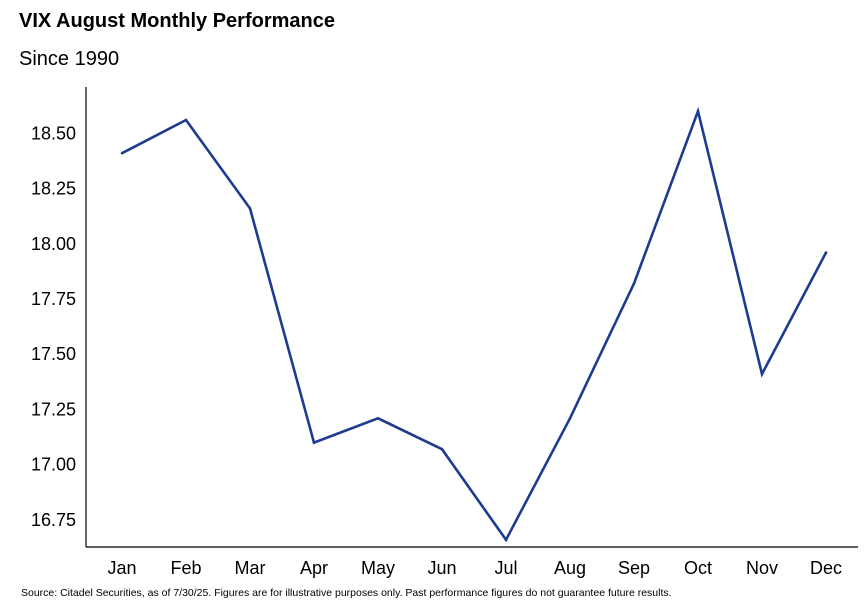 This screenshot has height=612, width=868. Describe the element at coordinates (53, 189) in the screenshot. I see `y-tick-label: 18.25` at that location.